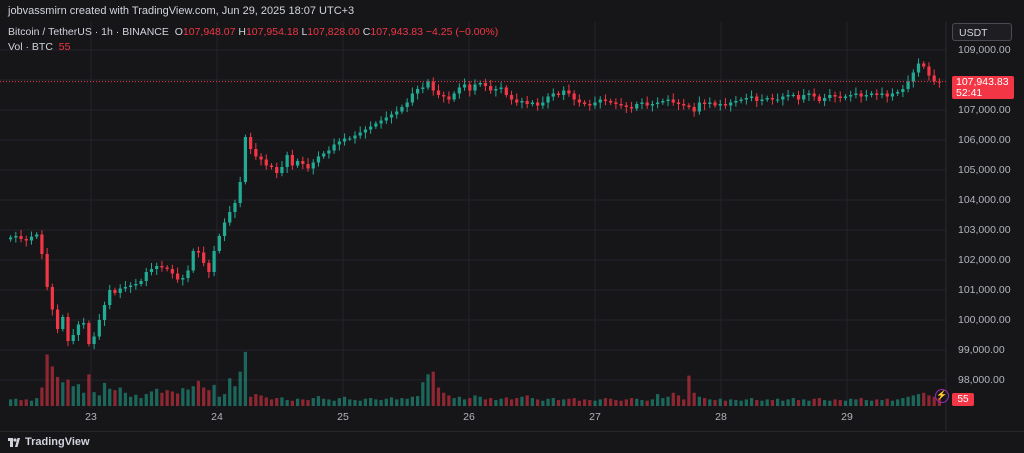  What do you see at coordinates (982, 32) in the screenshot?
I see `currency-button: USDT` at bounding box center [982, 32].